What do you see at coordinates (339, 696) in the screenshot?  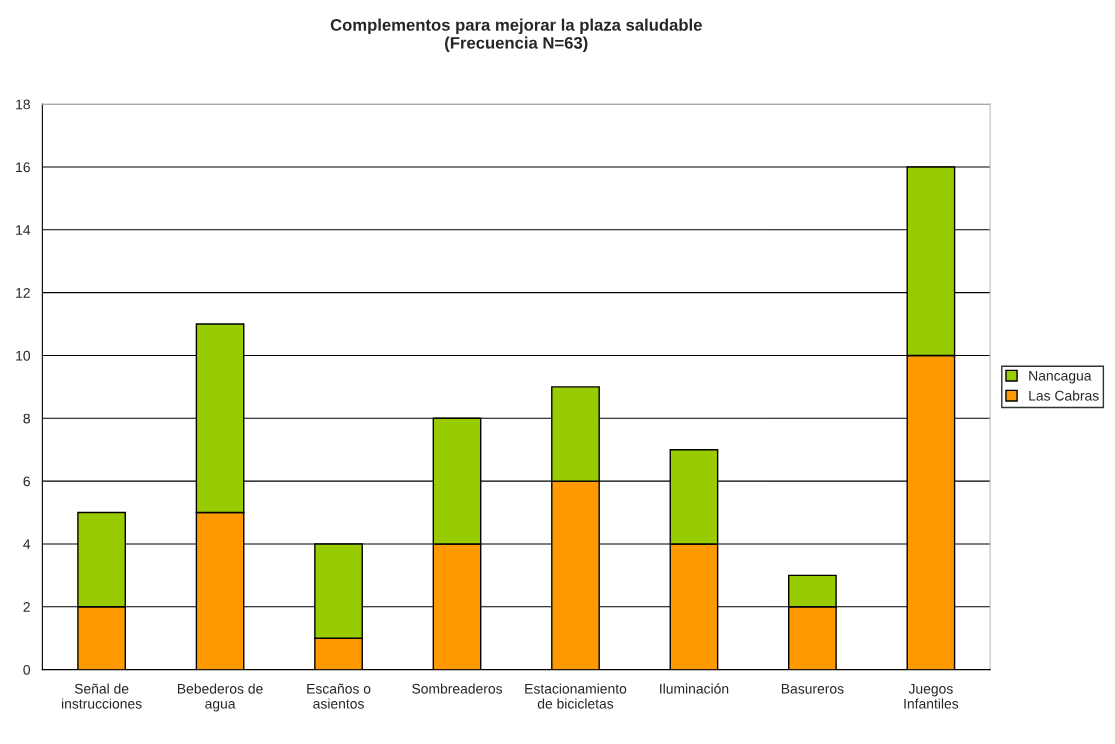 I see `x-tick-label: Escaños o asientos` at bounding box center [339, 696].